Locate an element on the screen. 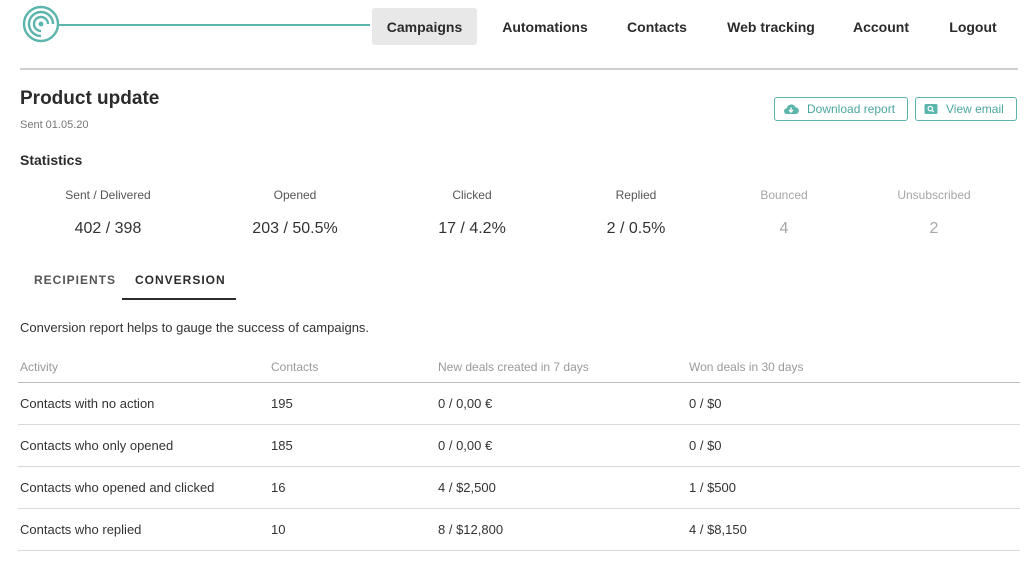  logo-icon is located at coordinates (41, 24).